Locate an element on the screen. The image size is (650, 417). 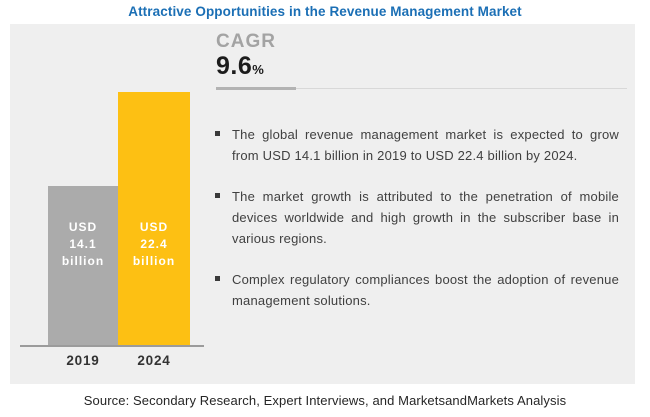
bar-2024 is located at coordinates (154, 218).